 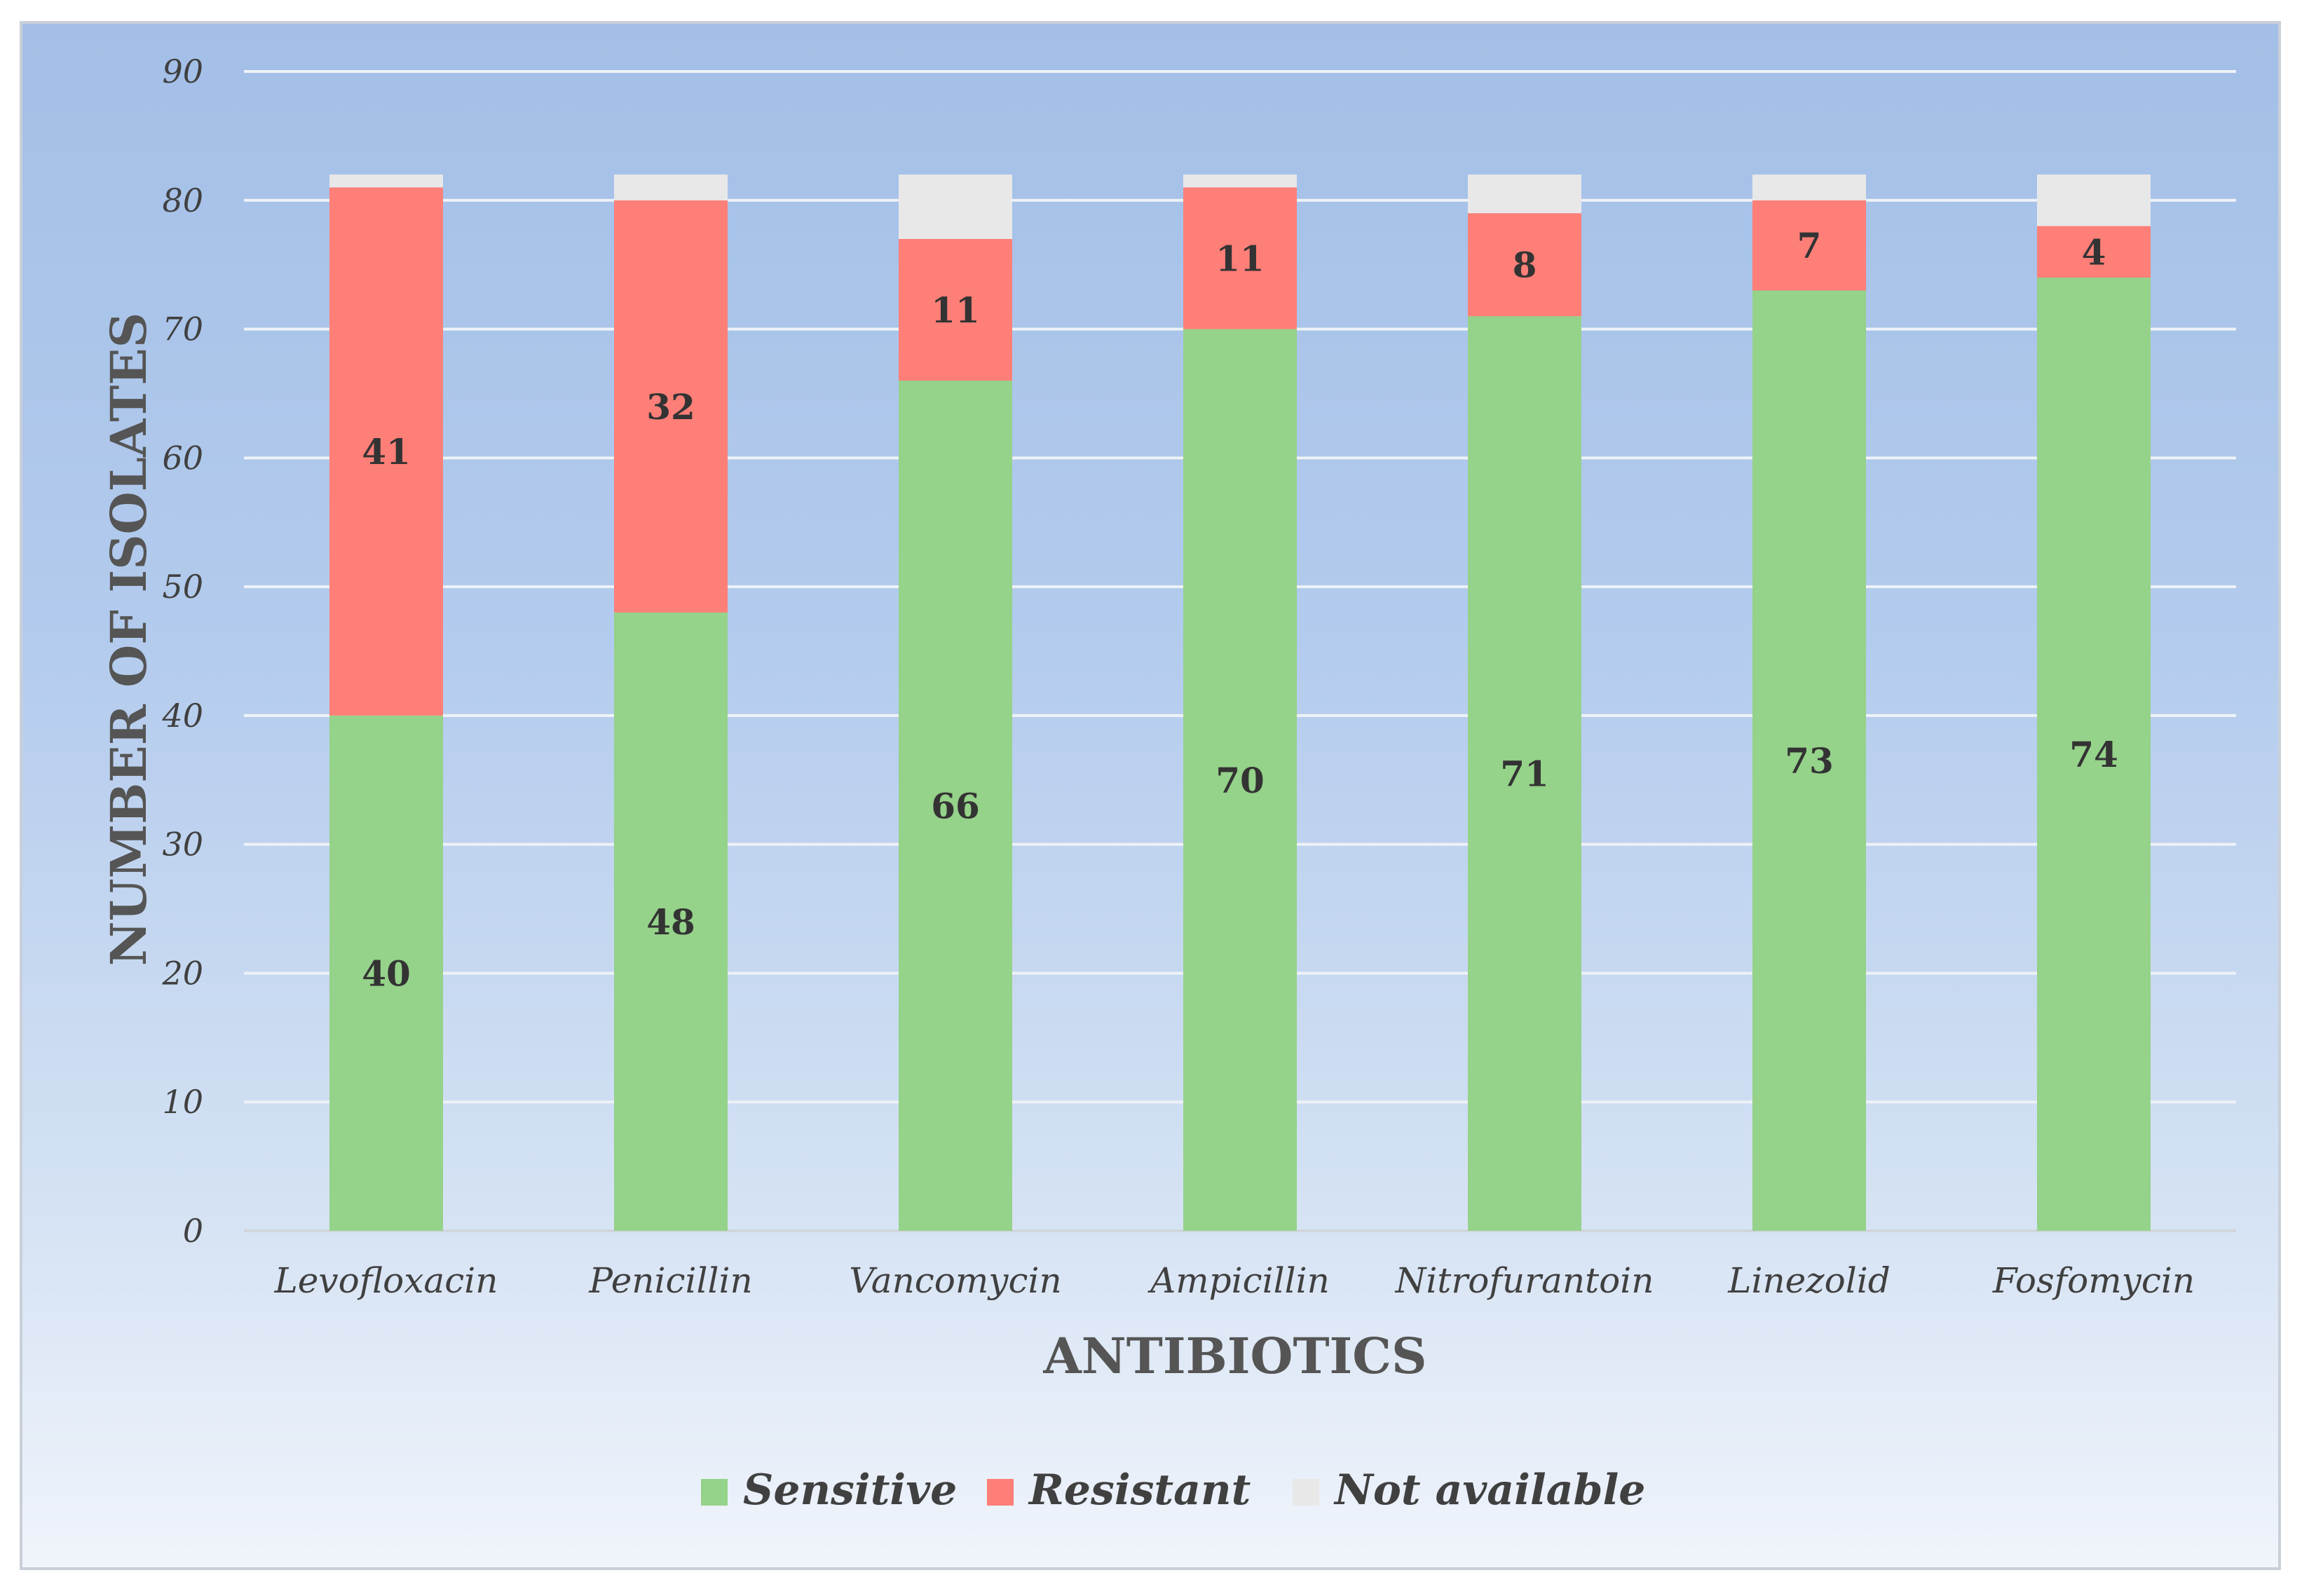 I want to click on x-category-label: Nitrofurantoin, so click(x=1524, y=1281).